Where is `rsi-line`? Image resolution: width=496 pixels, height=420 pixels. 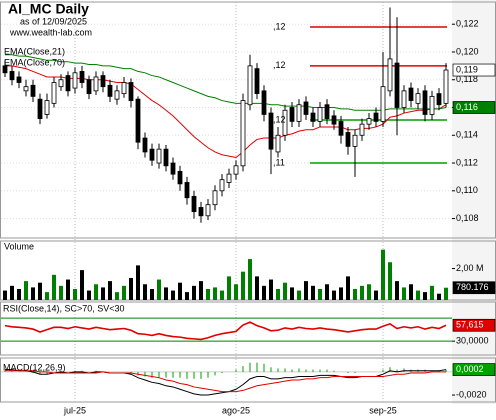 rsi-line is located at coordinates (225, 331).